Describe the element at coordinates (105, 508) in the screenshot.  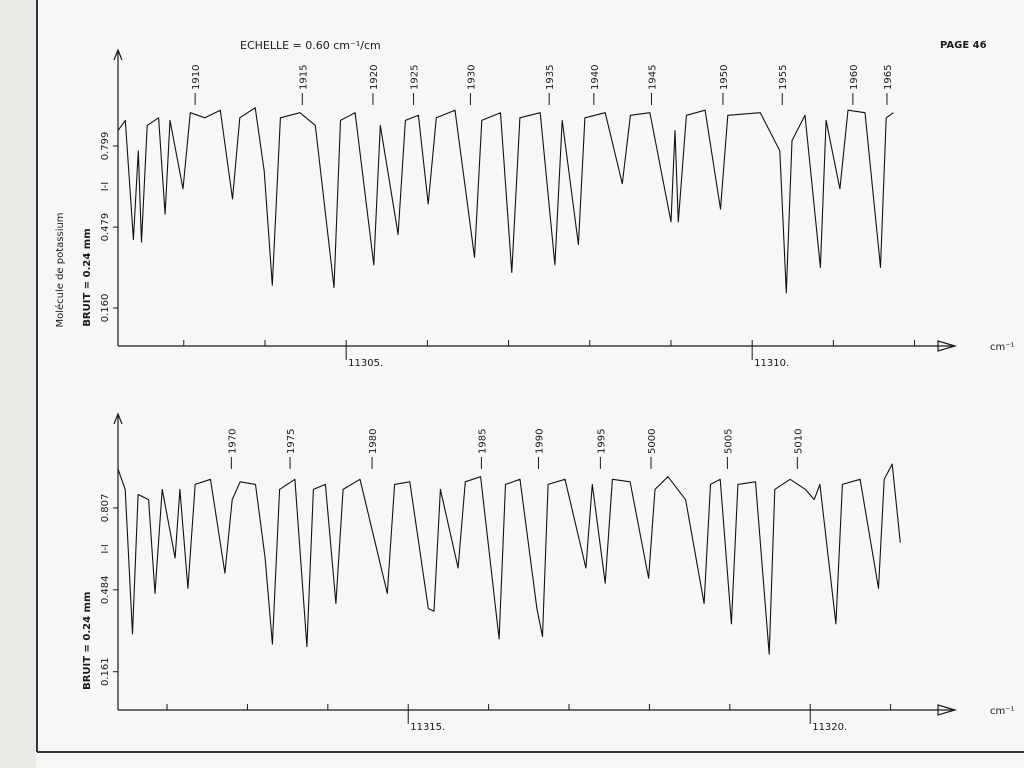
I see `y-tick-label: 0.807` at that location.